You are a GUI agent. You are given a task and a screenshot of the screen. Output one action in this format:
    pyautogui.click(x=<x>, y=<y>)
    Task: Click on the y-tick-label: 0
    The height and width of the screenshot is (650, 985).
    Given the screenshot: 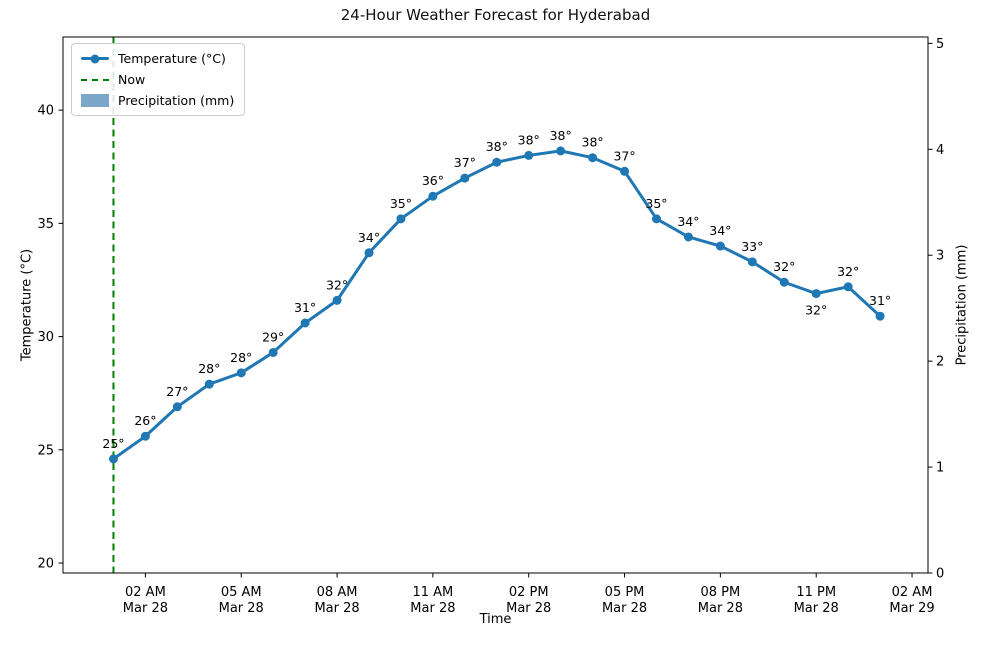 What is the action you would take?
    pyautogui.click(x=940, y=574)
    